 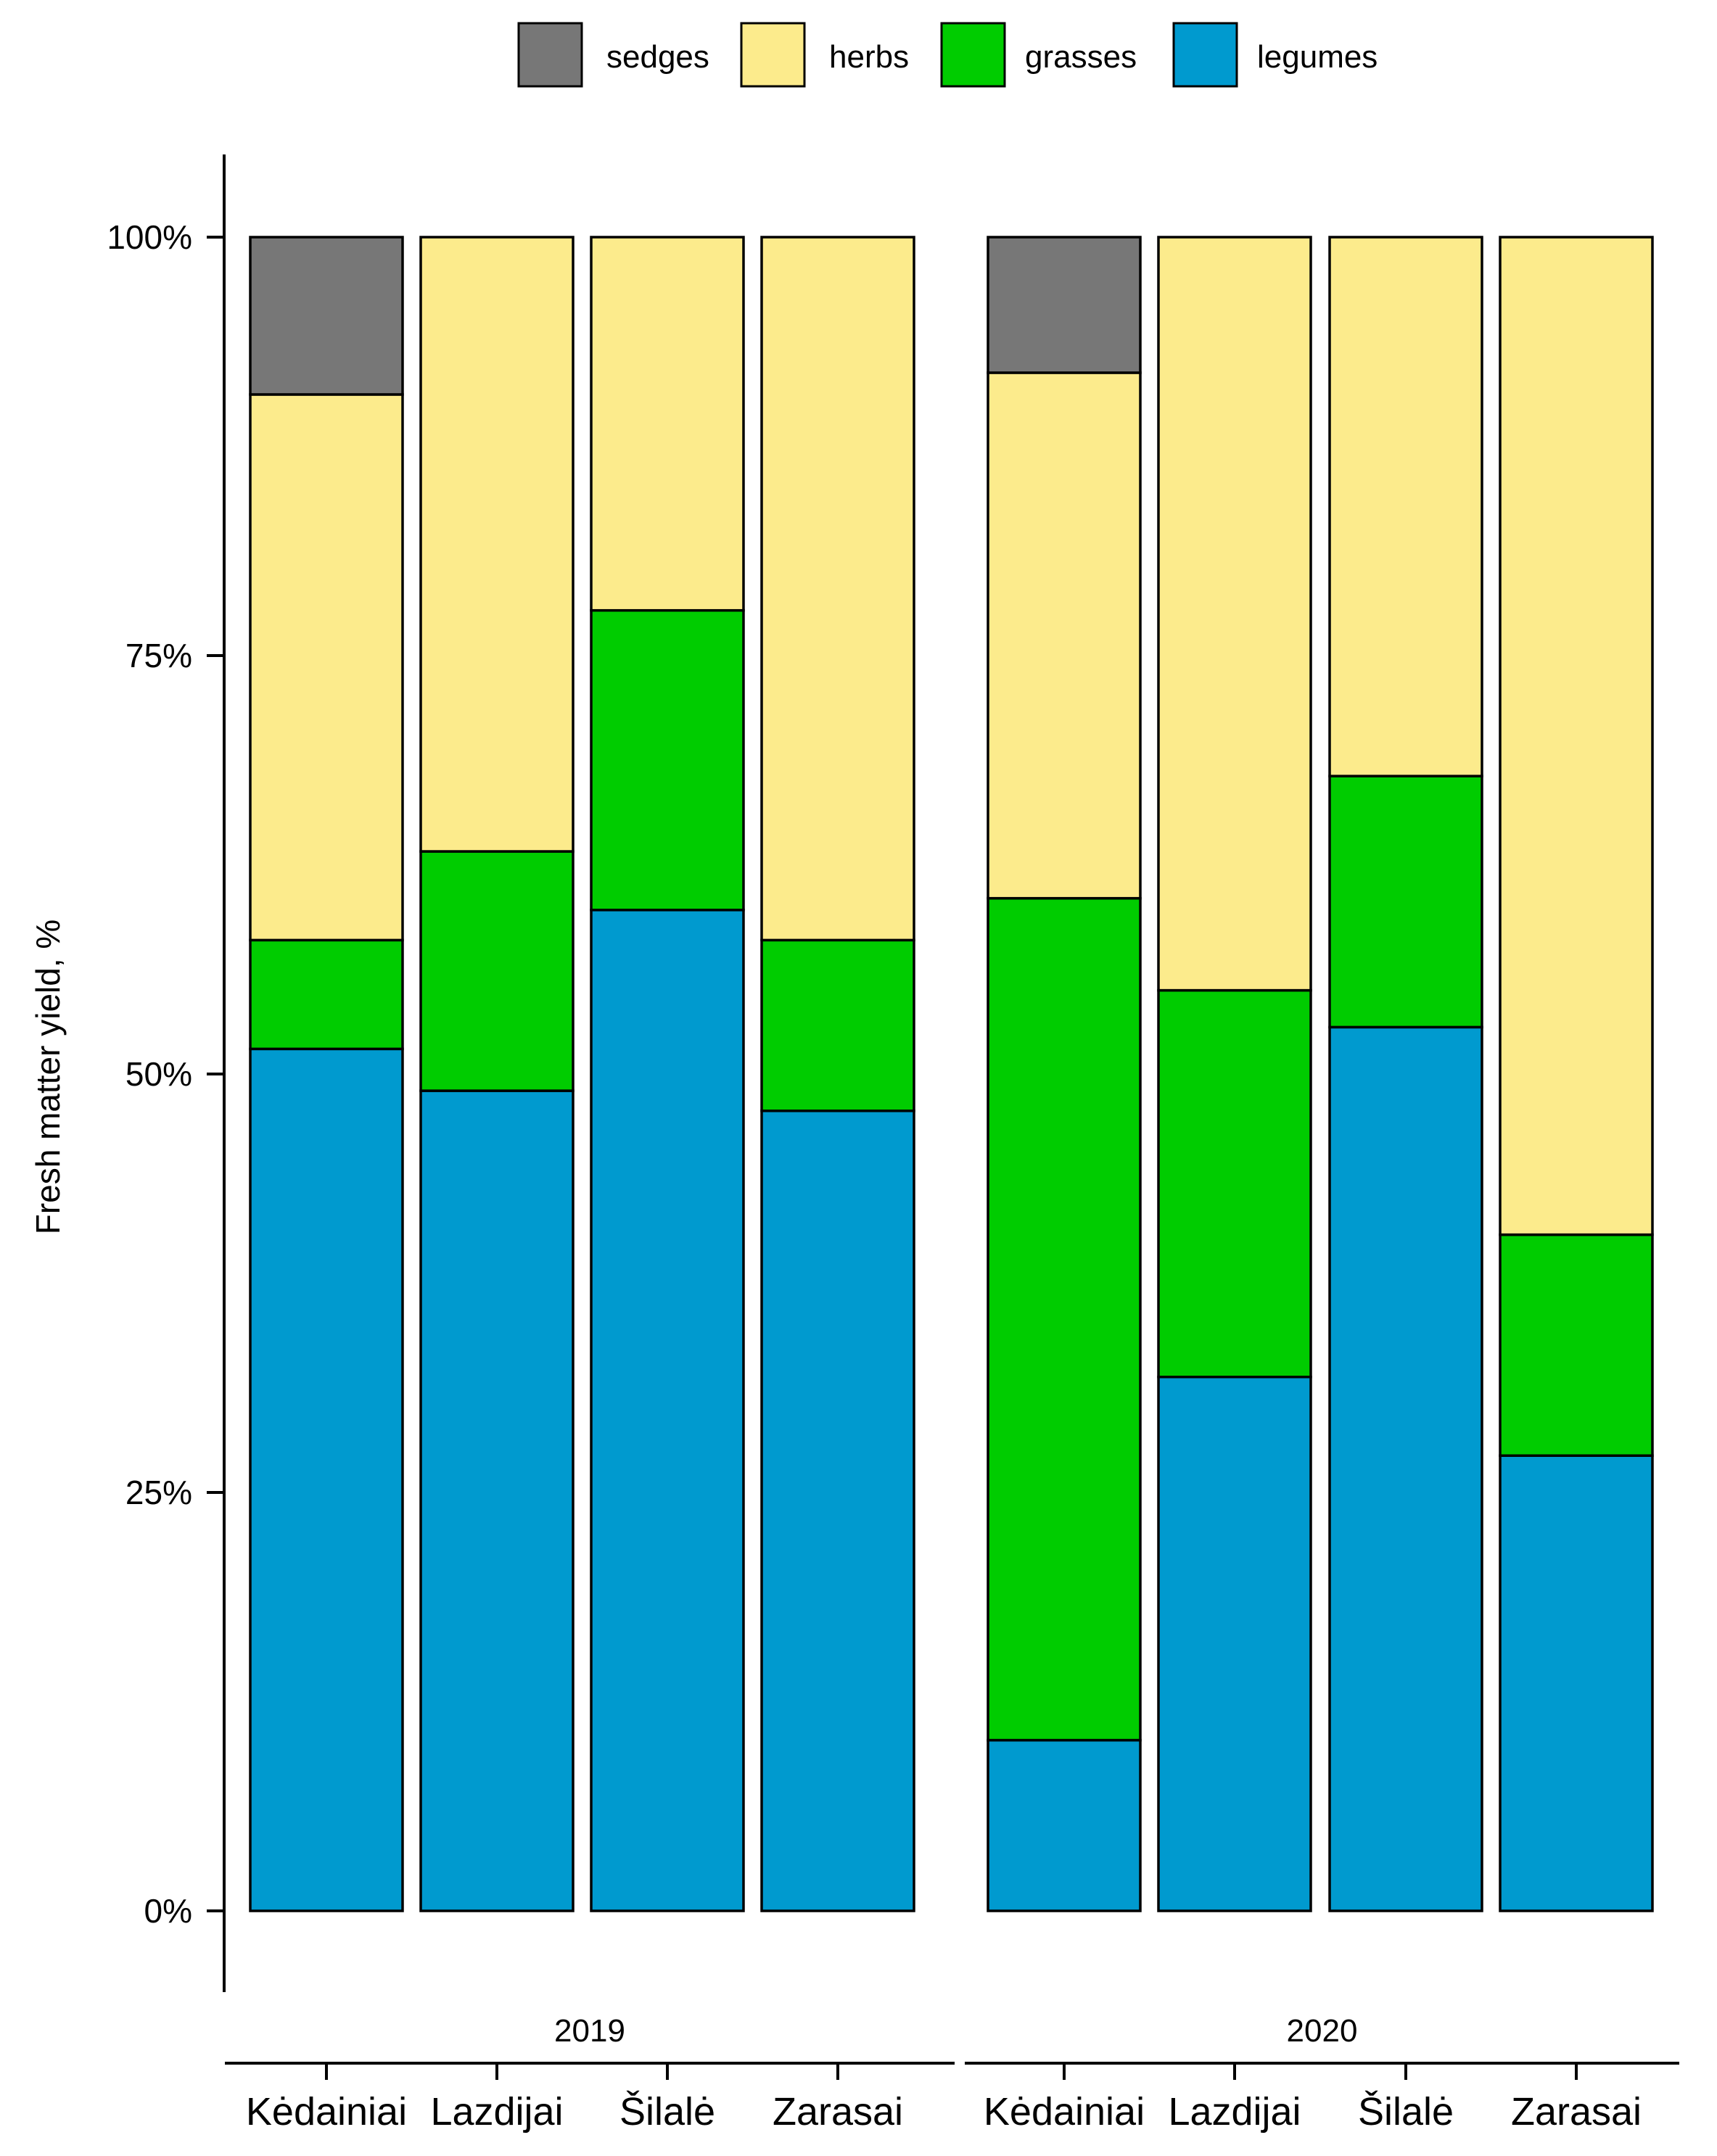 I want to click on bar-2020-3-grasses, so click(x=1576, y=1345).